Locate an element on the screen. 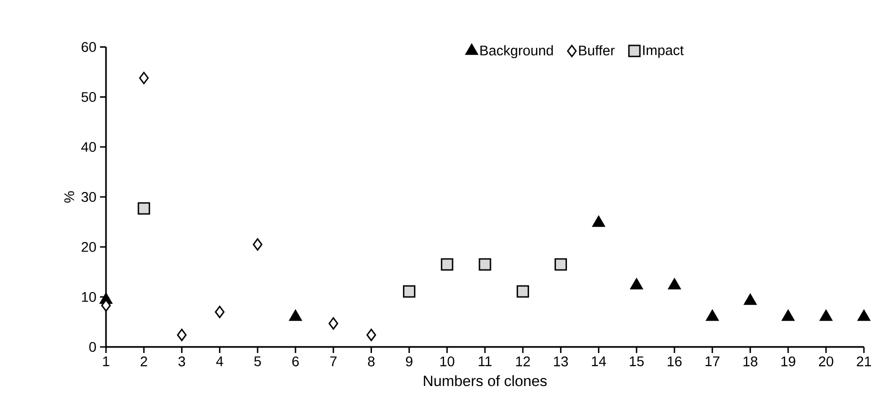 The width and height of the screenshot is (875, 419). x-tick-label: 2 is located at coordinates (144, 361).